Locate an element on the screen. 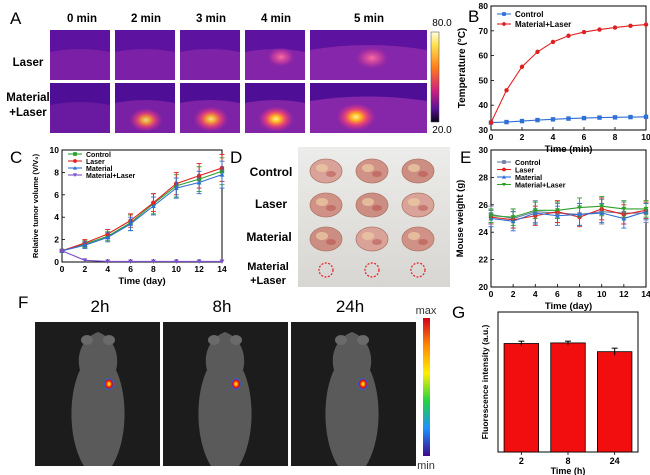 The width and height of the screenshot is (650, 475). panel-letter-a: A is located at coordinates (16, 18).